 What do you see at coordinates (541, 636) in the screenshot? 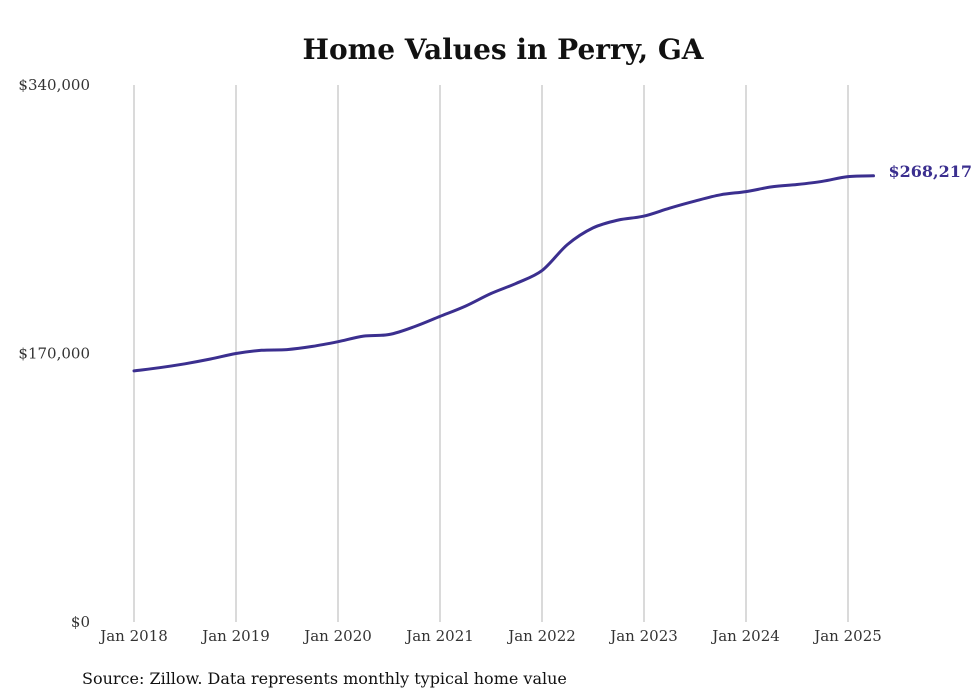
I see `x-tick-label: Jan 2022` at bounding box center [541, 636].